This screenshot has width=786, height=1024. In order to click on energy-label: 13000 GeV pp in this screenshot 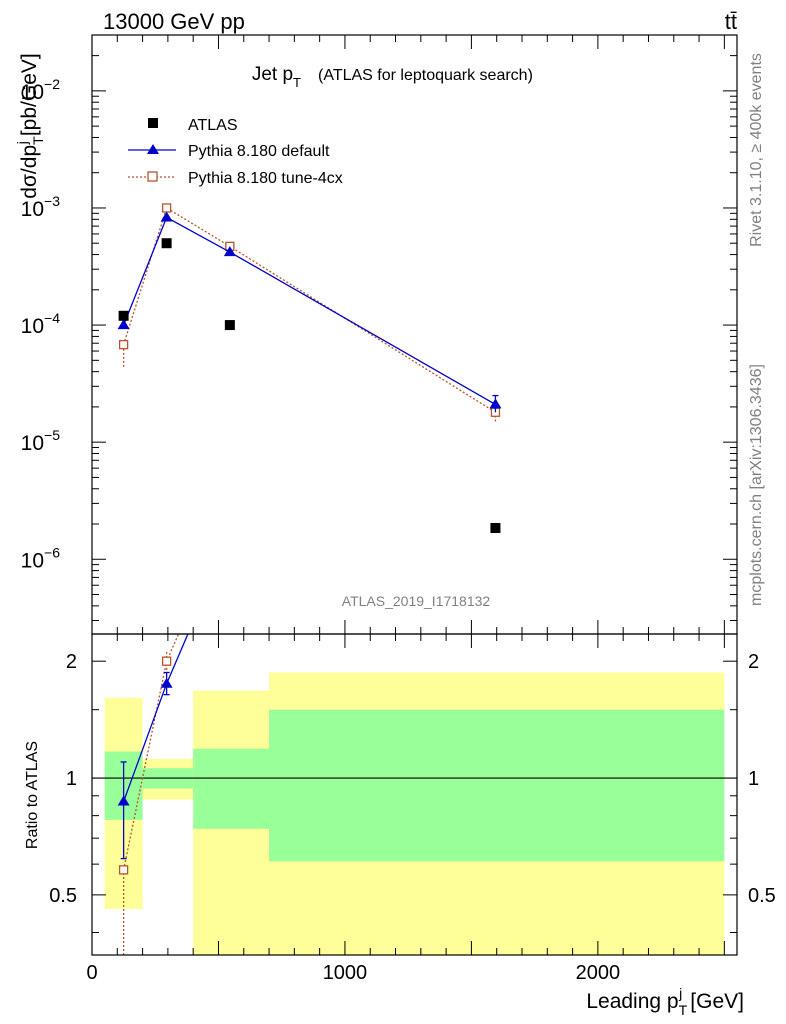, I will do `click(174, 21)`.